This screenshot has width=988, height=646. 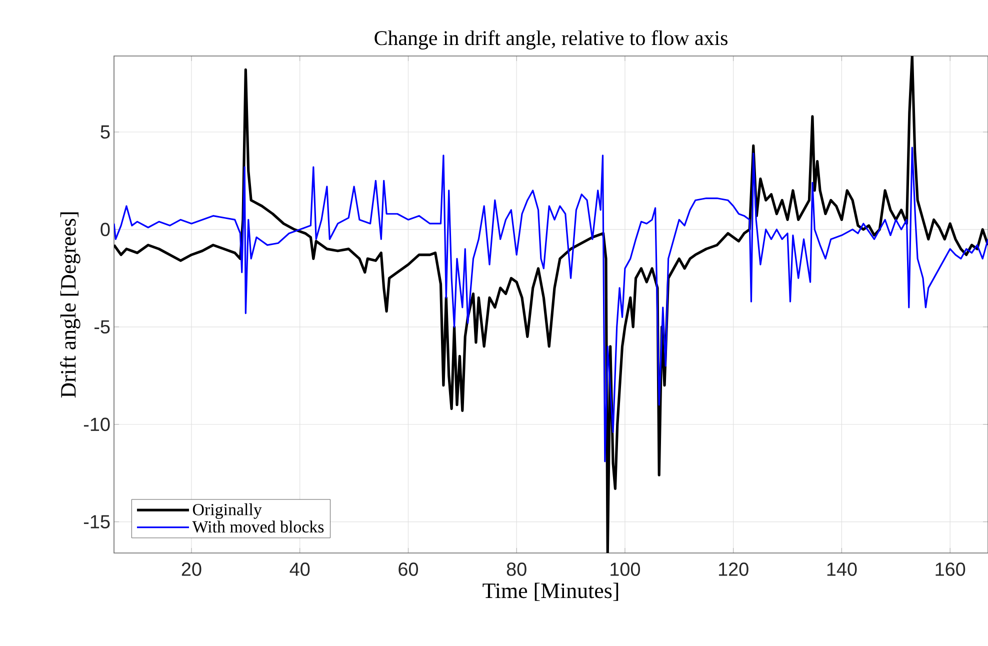 What do you see at coordinates (408, 569) in the screenshot?
I see `x-tick-label: 60` at bounding box center [408, 569].